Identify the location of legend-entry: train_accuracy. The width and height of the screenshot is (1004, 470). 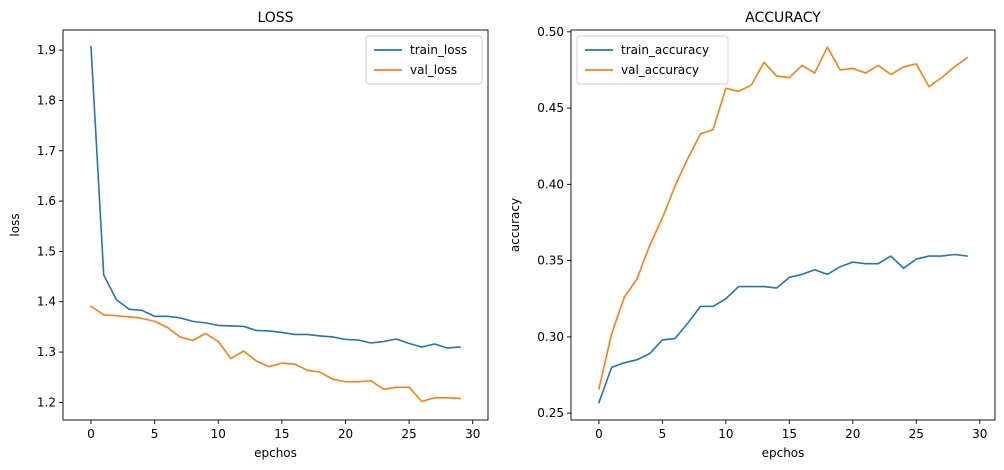
(647, 50).